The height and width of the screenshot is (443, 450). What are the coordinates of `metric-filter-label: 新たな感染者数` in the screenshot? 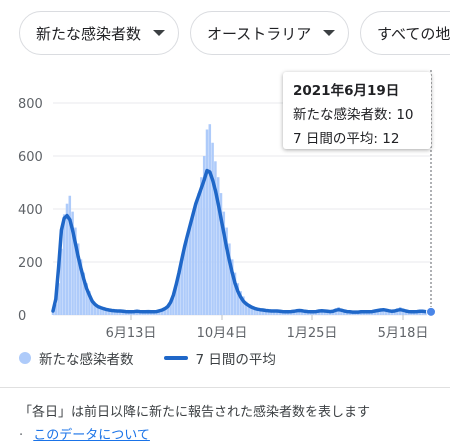 It's located at (89, 33).